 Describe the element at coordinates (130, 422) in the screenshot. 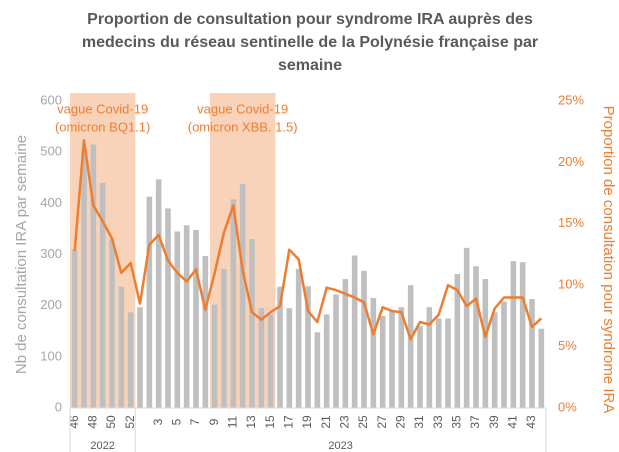

I see `x-tick-label: 52` at that location.